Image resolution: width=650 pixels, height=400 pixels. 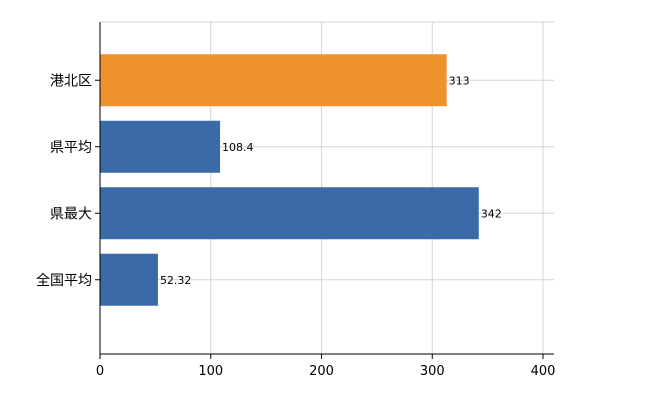 What do you see at coordinates (238, 147) in the screenshot?
I see `data-label: 108.4` at bounding box center [238, 147].